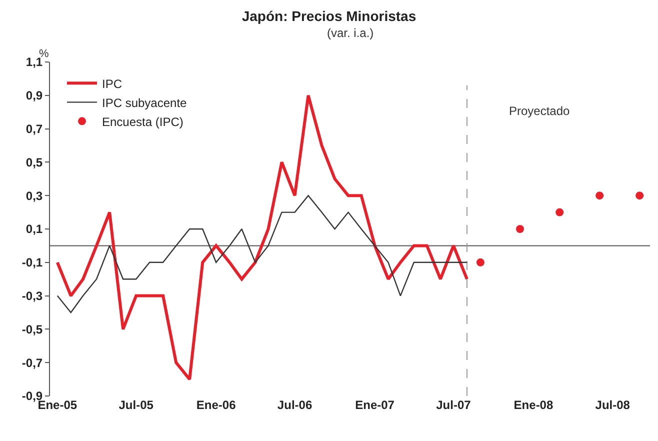  I want to click on x-tick-label: Ene-06, so click(216, 405).